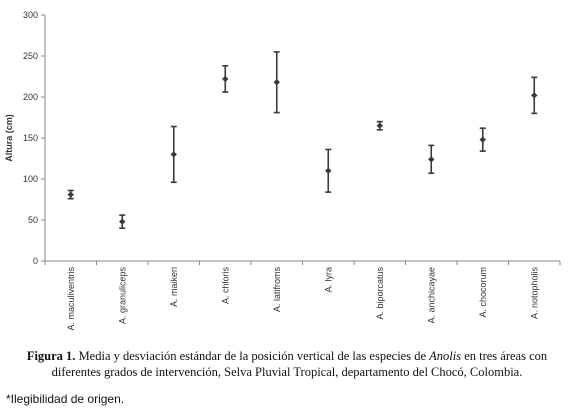  What do you see at coordinates (71, 299) in the screenshot?
I see `x-category-label: A. maculiventris` at bounding box center [71, 299].